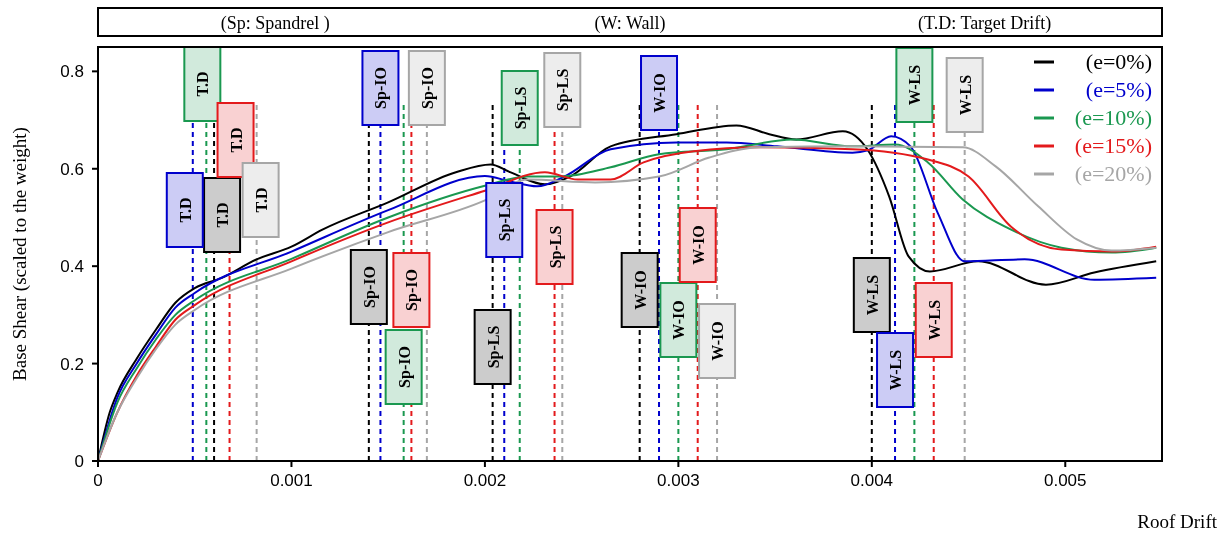  Describe the element at coordinates (72, 267) in the screenshot. I see `y-tick-label: 0.4` at that location.